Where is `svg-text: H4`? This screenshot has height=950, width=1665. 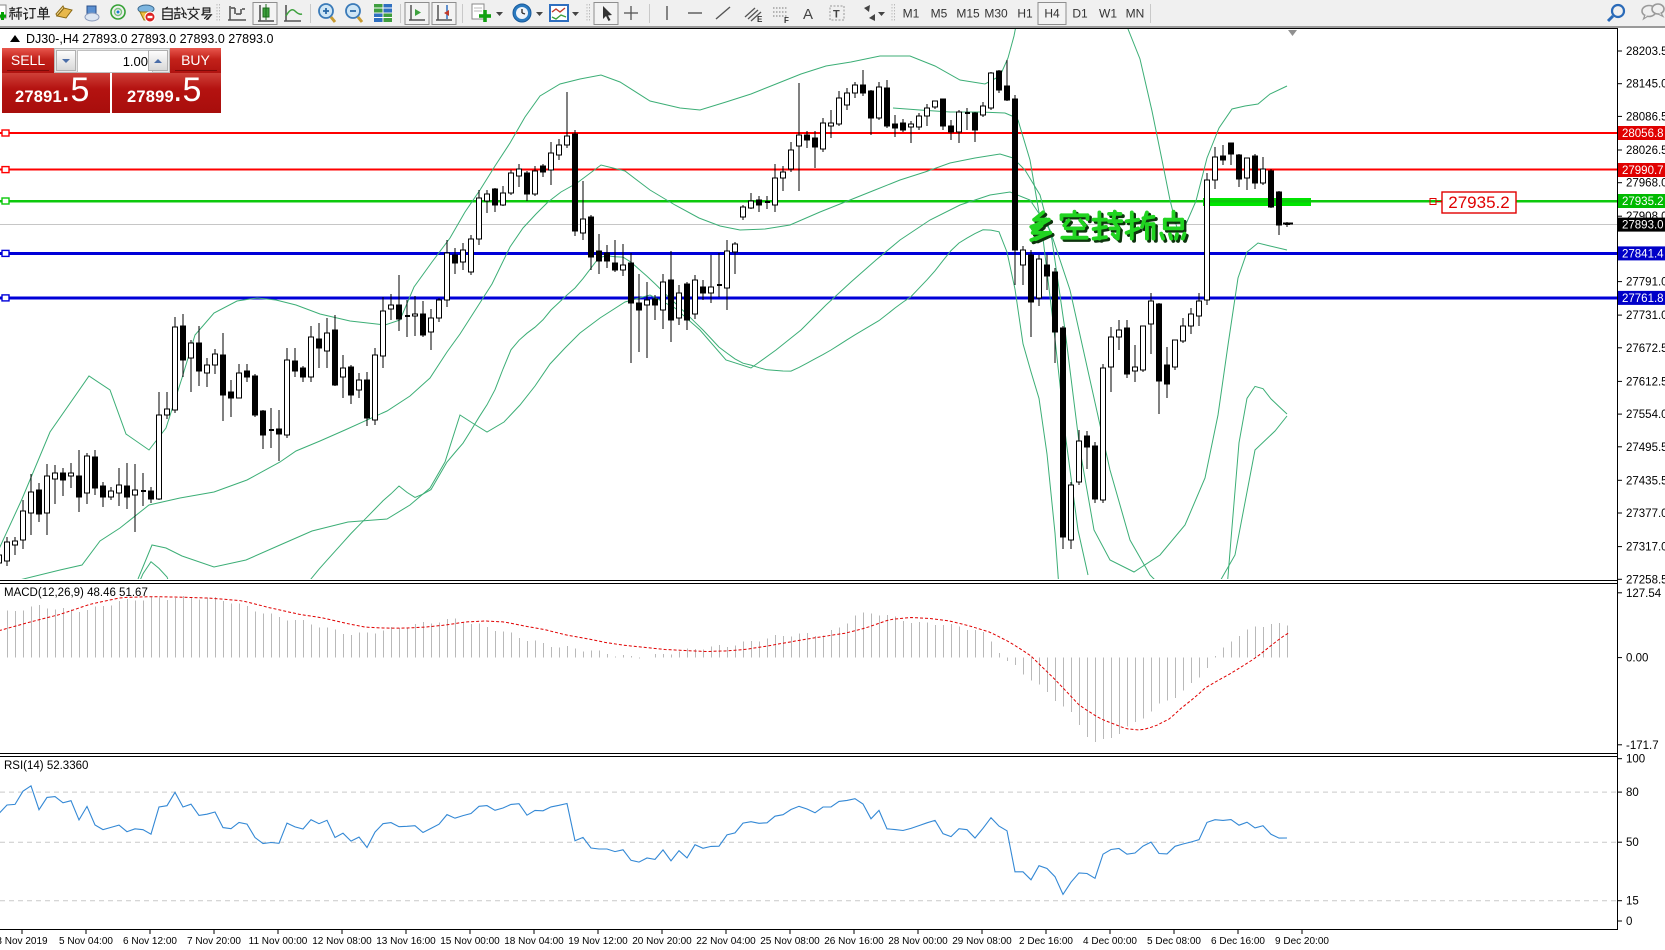
svg-text: H4 is located at coordinates (1052, 14).